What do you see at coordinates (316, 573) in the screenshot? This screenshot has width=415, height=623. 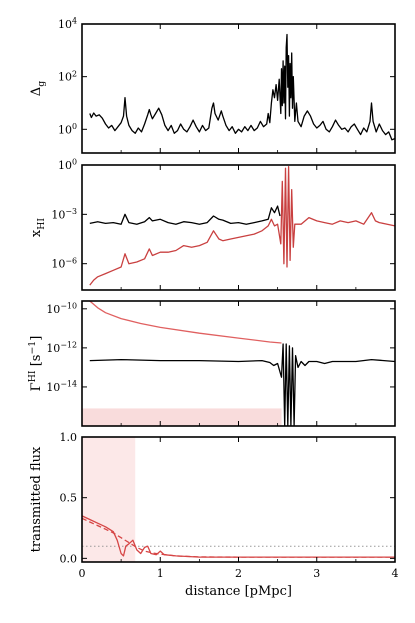 I see `x-tick-label: 3` at bounding box center [316, 573].